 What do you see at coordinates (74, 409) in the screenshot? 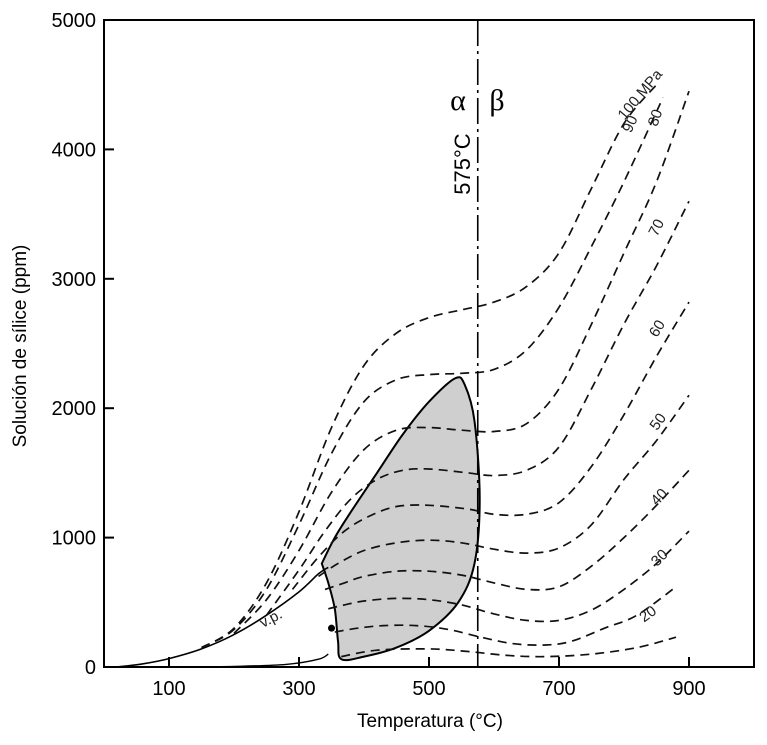
I see `y-tick-label: 2000` at bounding box center [74, 409].